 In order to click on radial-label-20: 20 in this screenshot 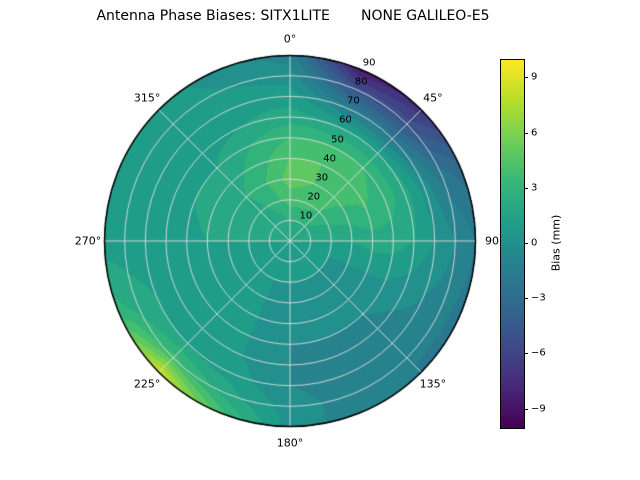, I will do `click(314, 197)`.